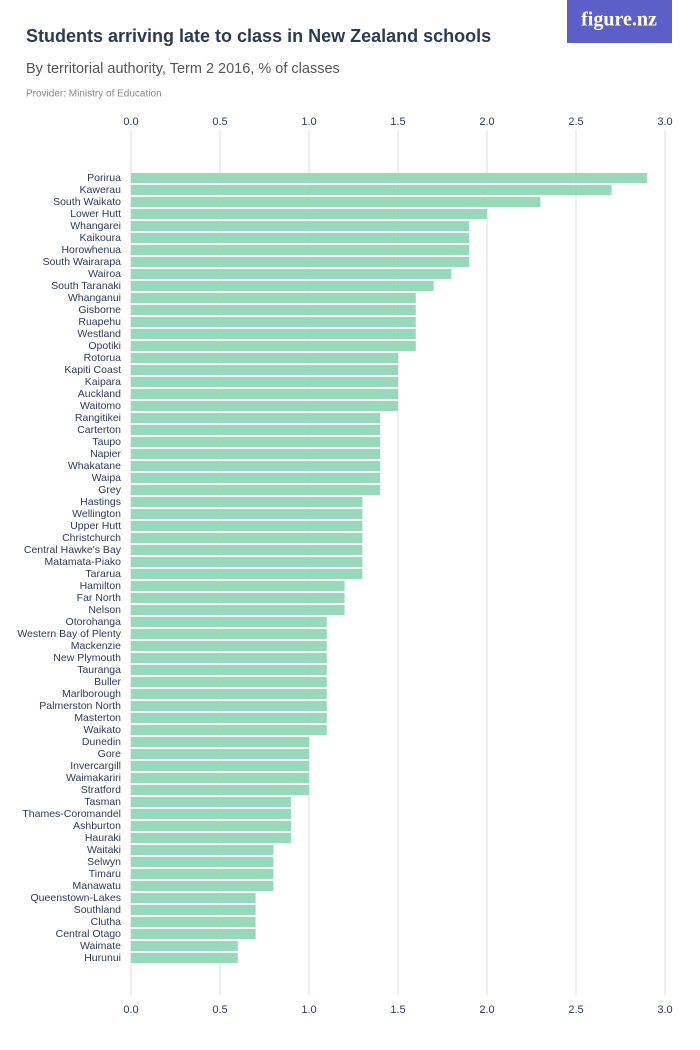 This screenshot has width=700, height=1050. What do you see at coordinates (110, 490) in the screenshot?
I see `y-tick-label: Grey` at bounding box center [110, 490].